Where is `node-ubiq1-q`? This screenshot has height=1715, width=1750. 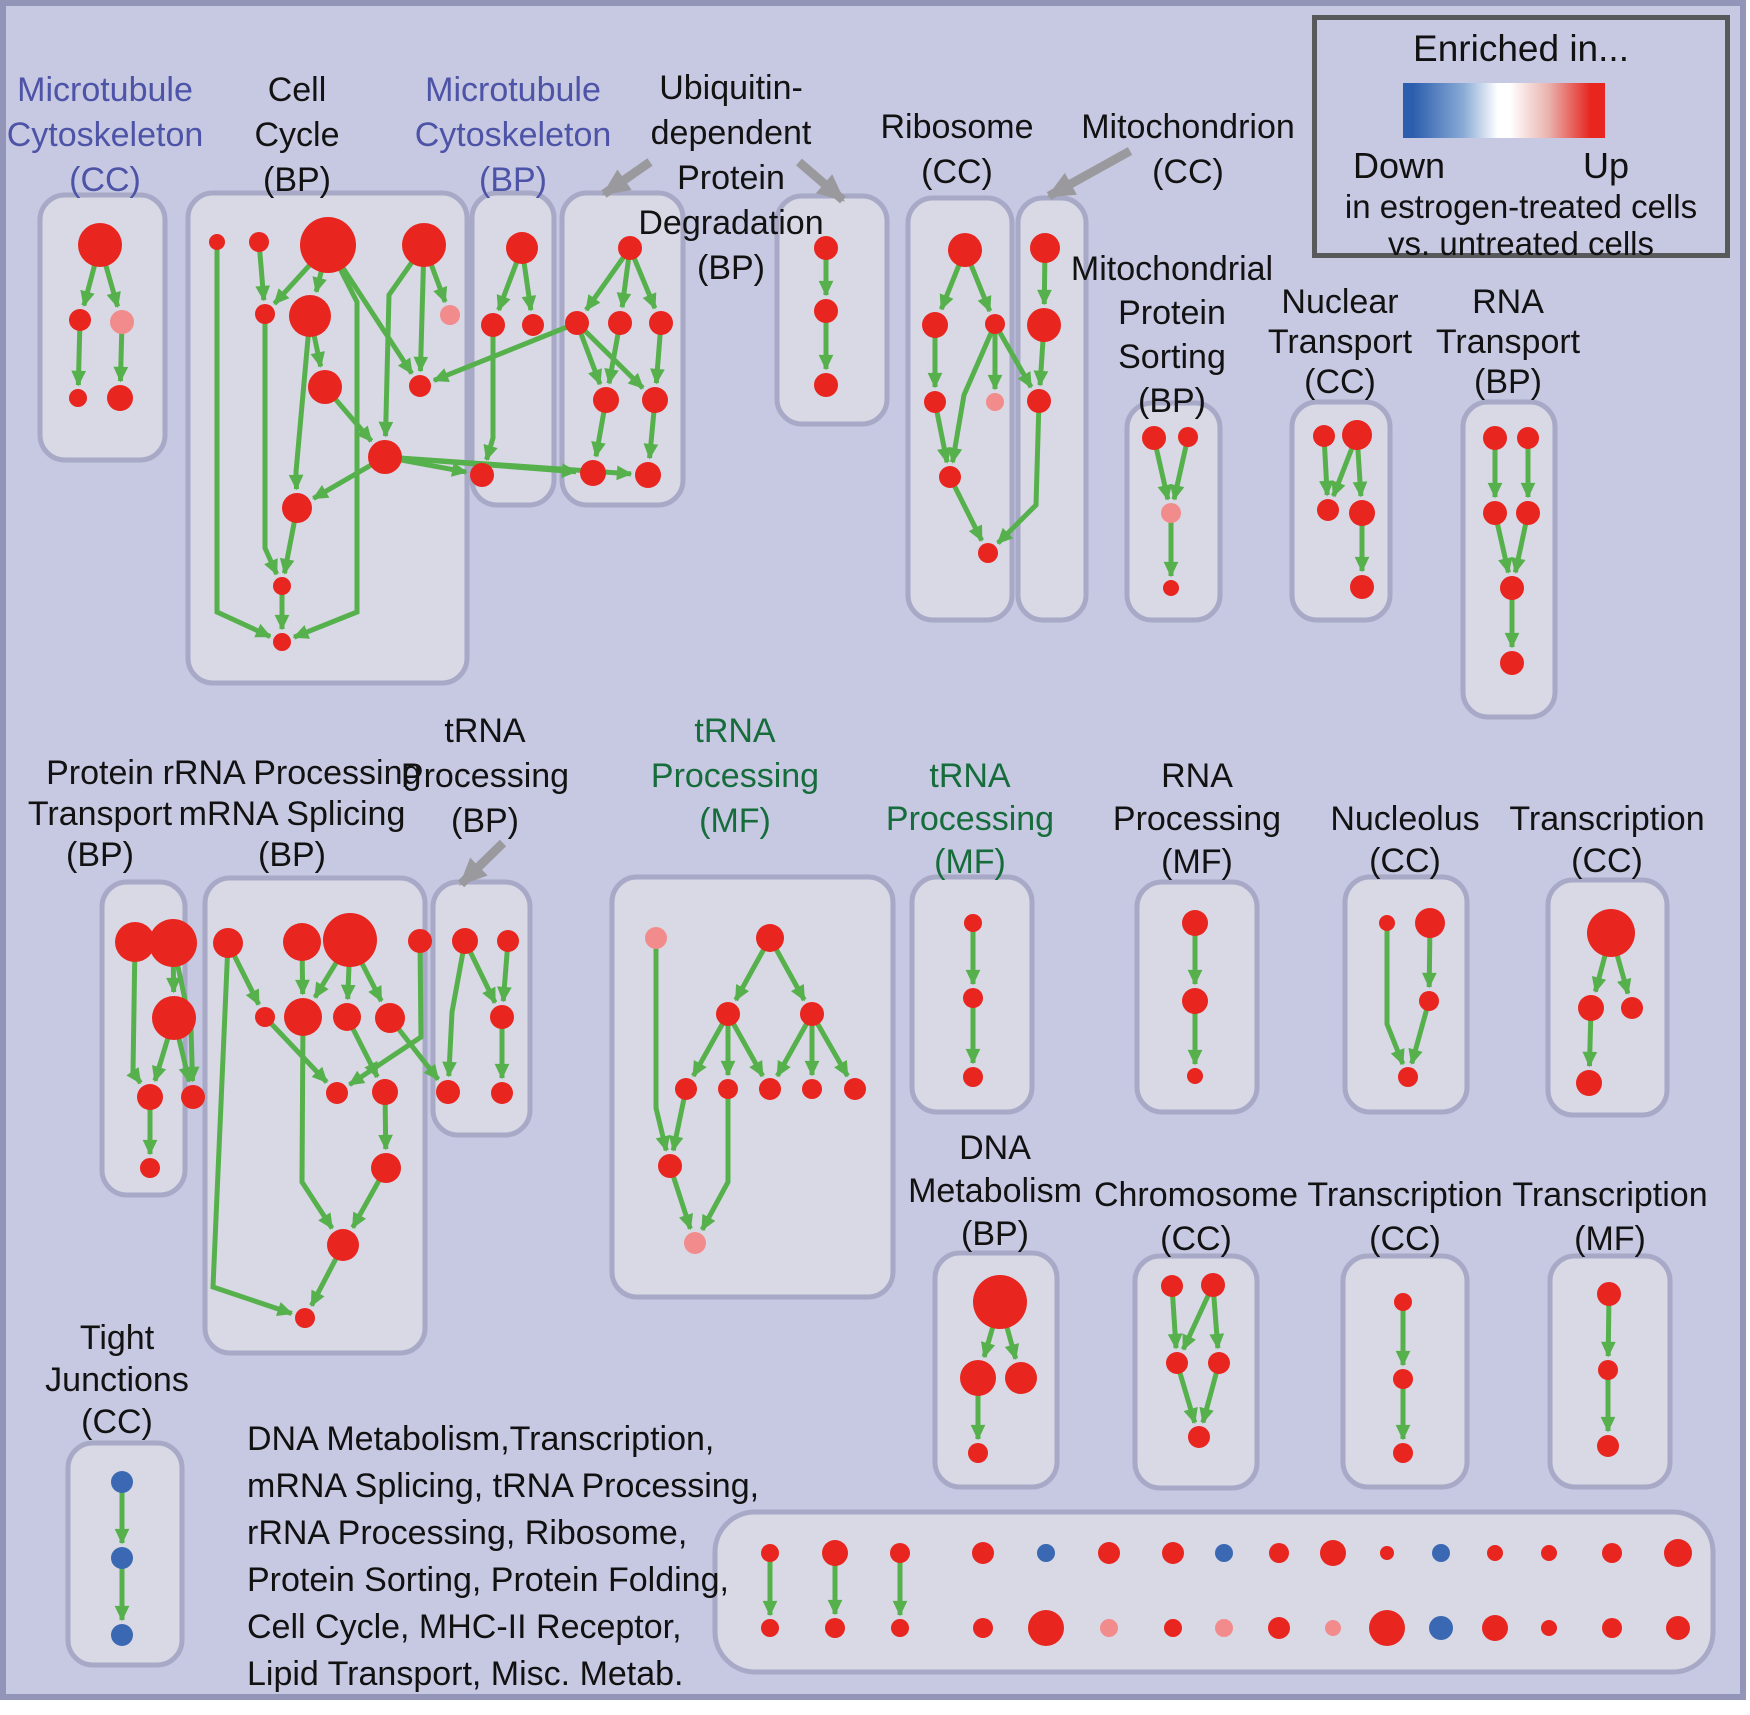 node-ubiq1-q is located at coordinates (648, 475).